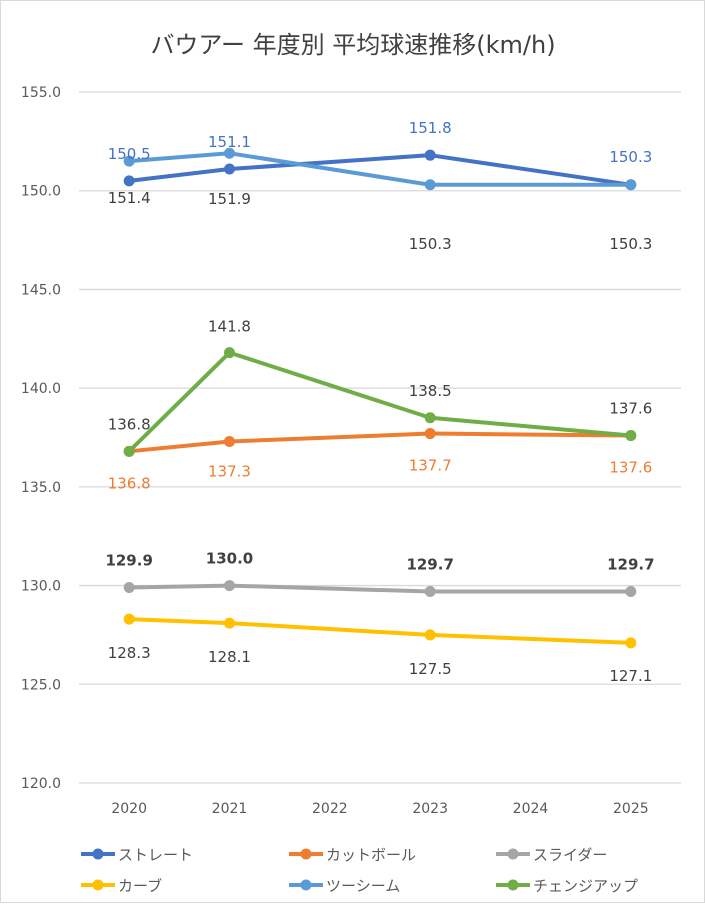 This screenshot has width=705, height=906. I want to click on data-label: 129.9, so click(128, 561).